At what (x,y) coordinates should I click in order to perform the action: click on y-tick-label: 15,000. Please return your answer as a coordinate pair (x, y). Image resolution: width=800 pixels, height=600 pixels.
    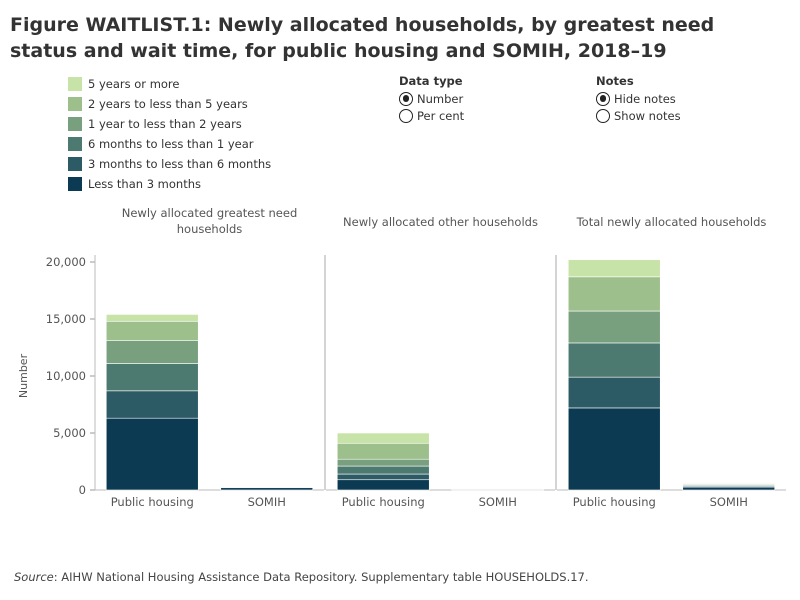
    Looking at the image, I should click on (66, 319).